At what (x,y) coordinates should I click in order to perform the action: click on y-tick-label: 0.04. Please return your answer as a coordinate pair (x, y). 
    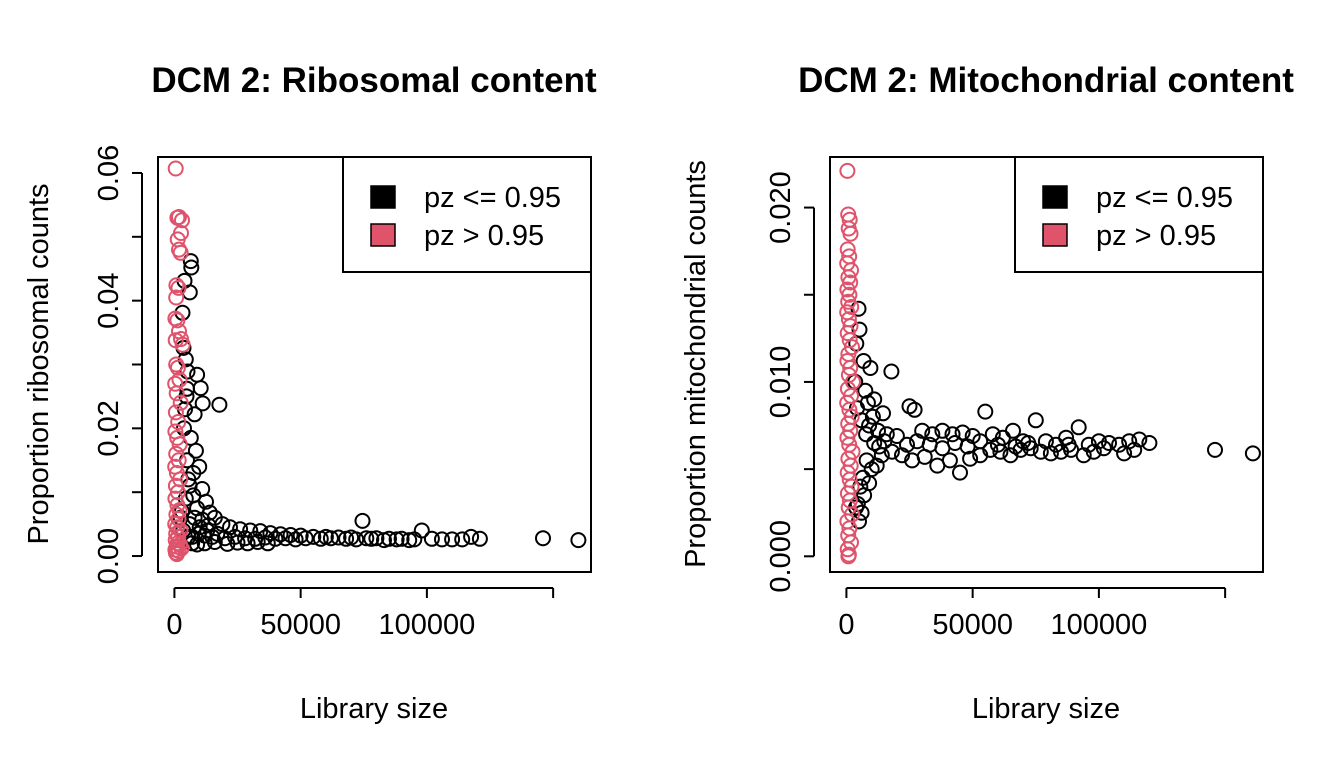
    Looking at the image, I should click on (109, 300).